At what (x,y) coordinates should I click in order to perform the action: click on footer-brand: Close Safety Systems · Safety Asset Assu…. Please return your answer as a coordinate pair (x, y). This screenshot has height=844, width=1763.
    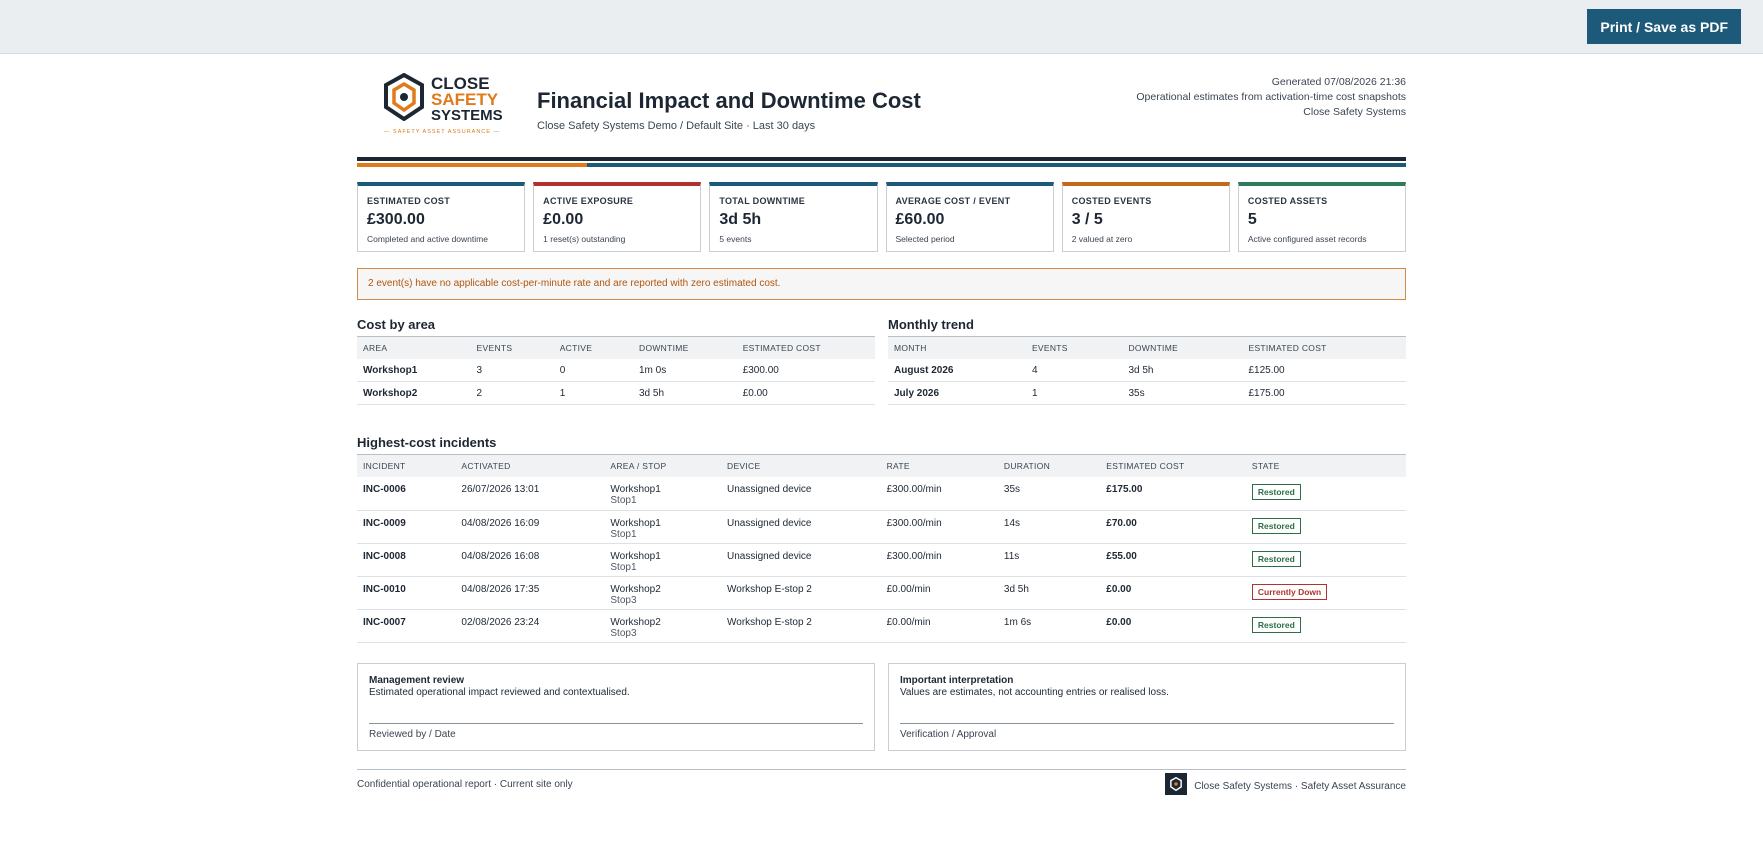
    Looking at the image, I should click on (1285, 783).